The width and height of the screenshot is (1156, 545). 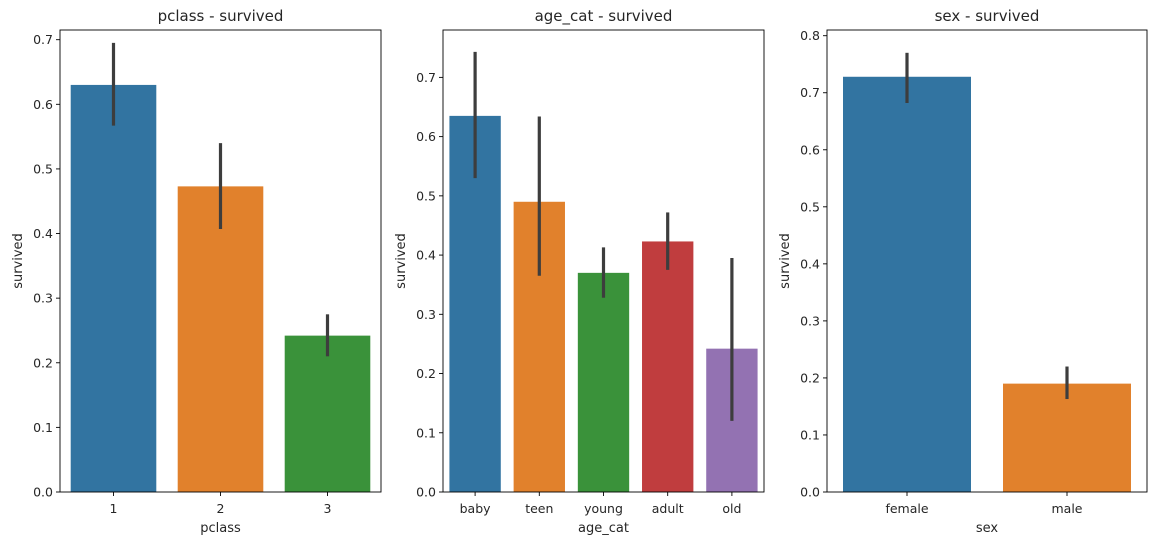 I want to click on x-tick-label-3: 3, so click(x=328, y=508).